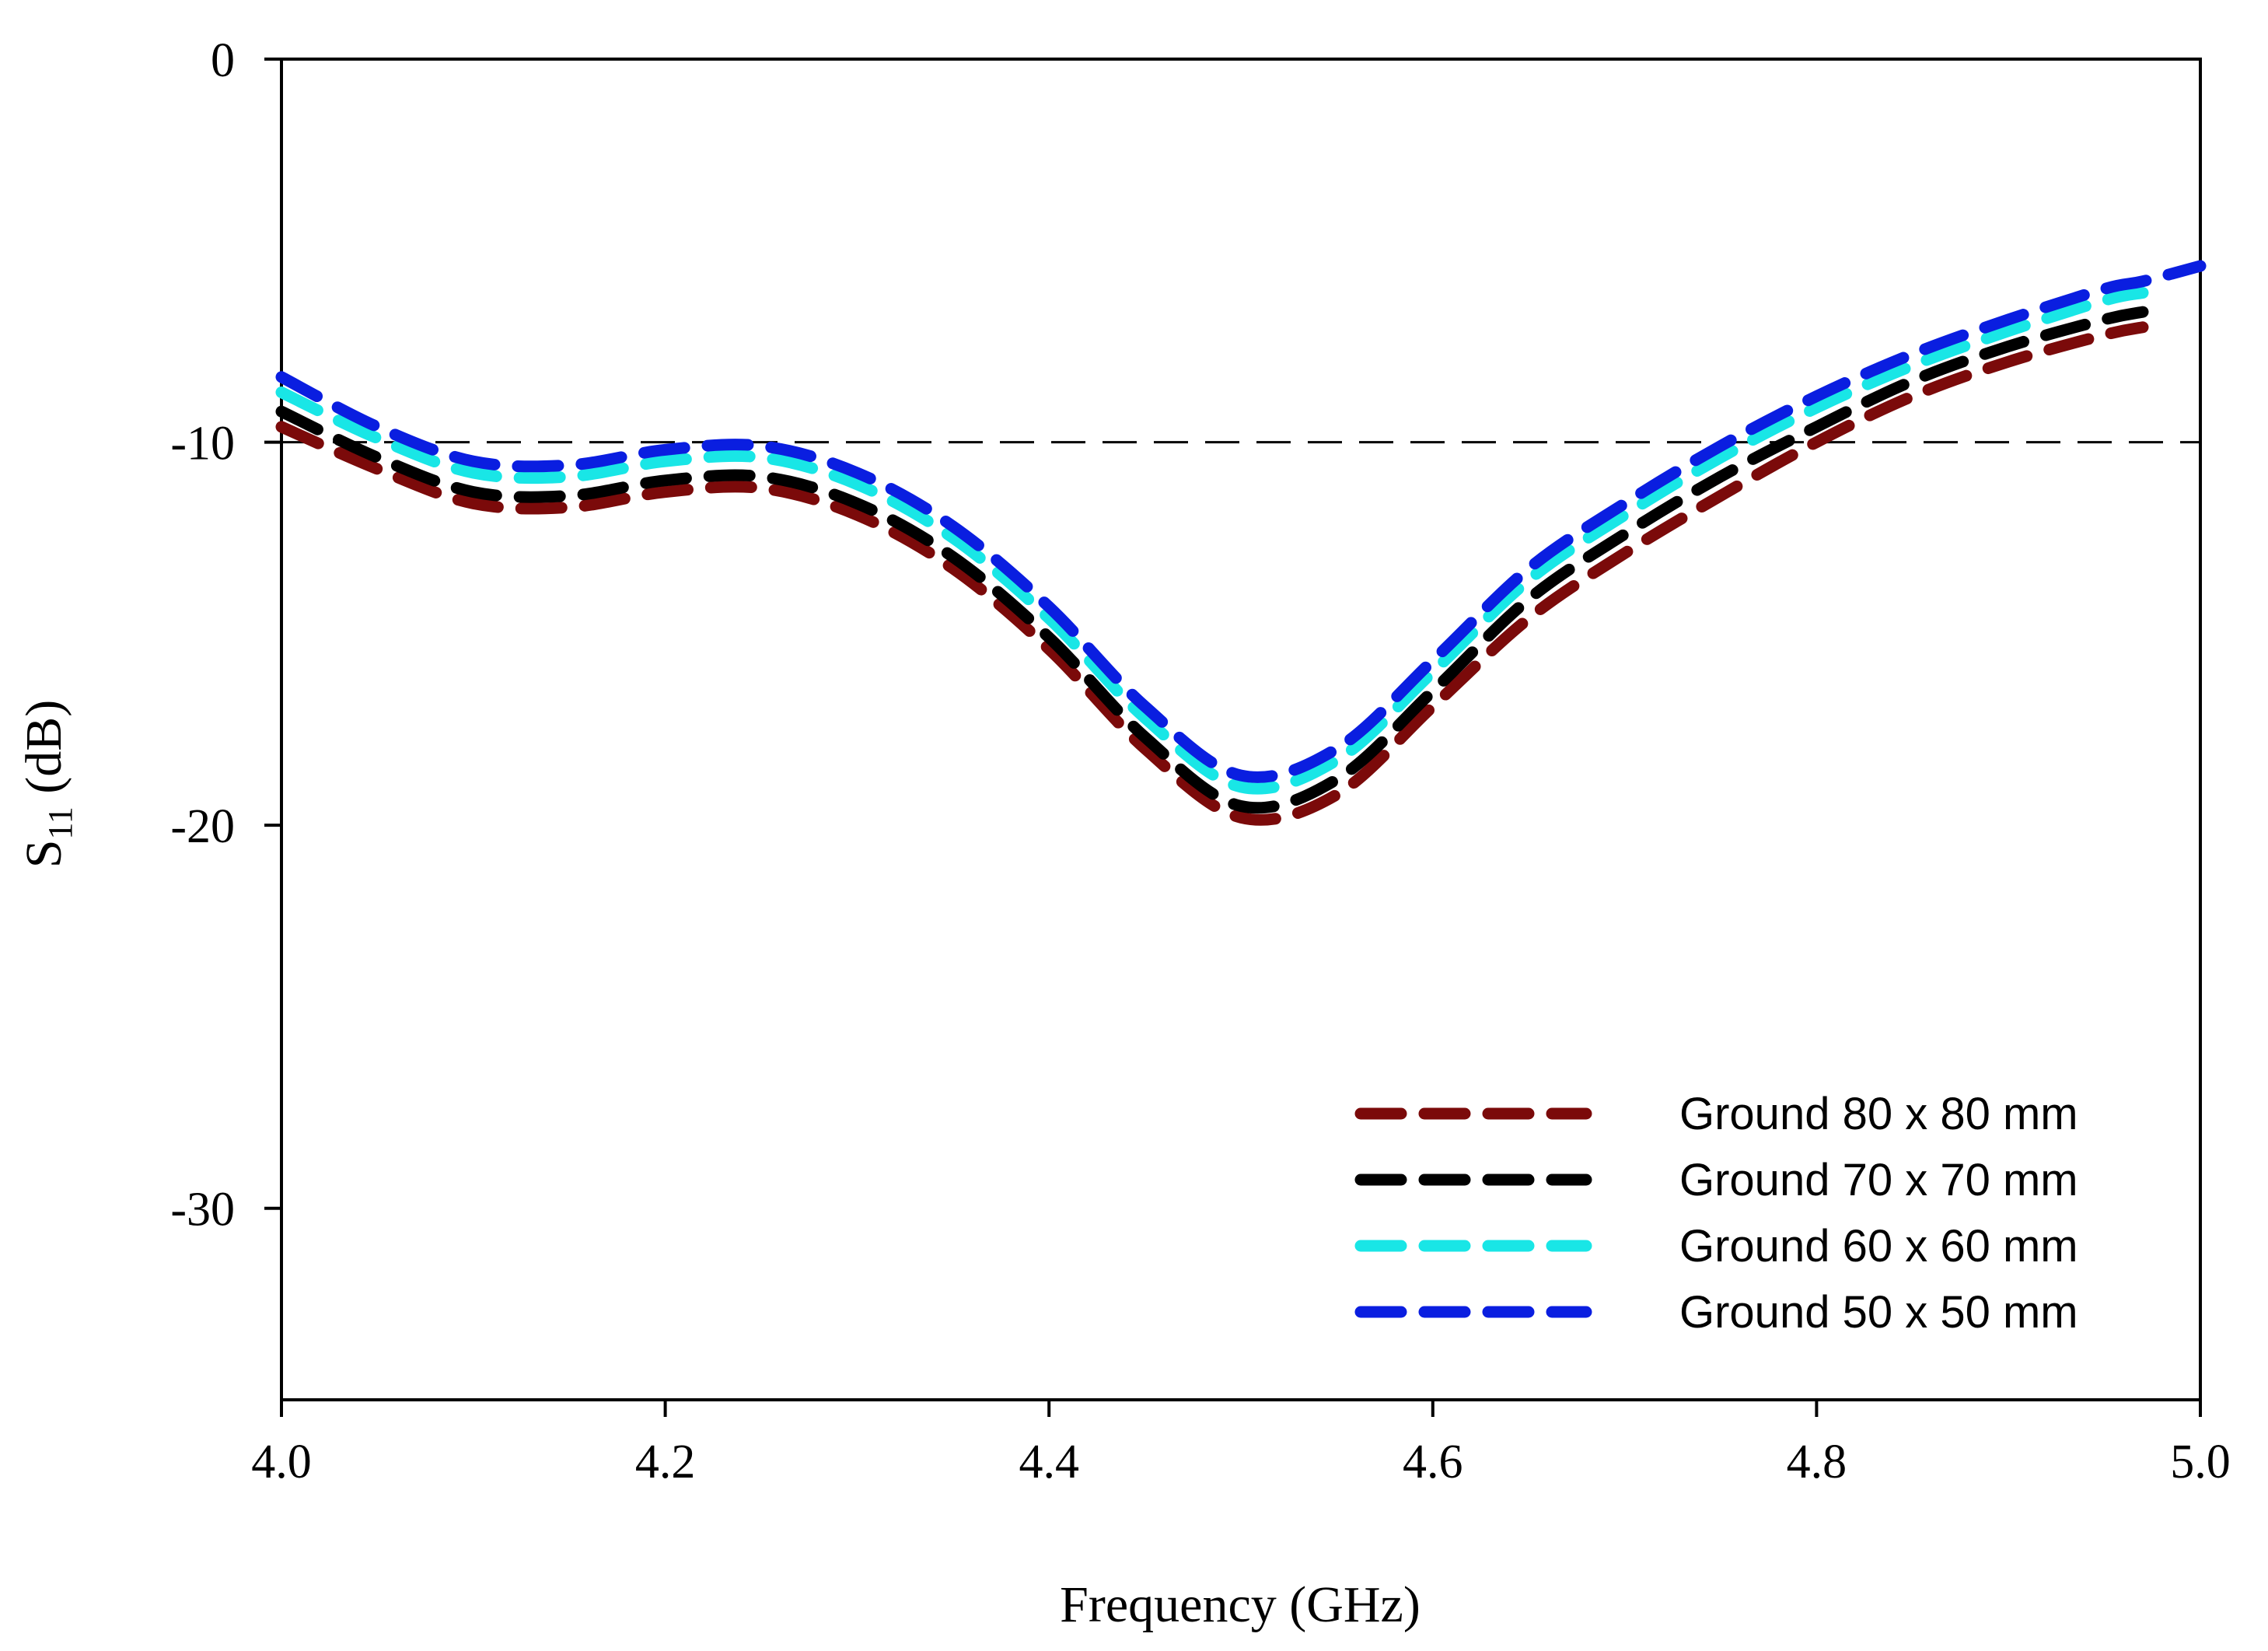 The height and width of the screenshot is (1651, 2268). Describe the element at coordinates (1878, 1114) in the screenshot. I see `legend-label-1: Ground 80 x 80 mm` at that location.